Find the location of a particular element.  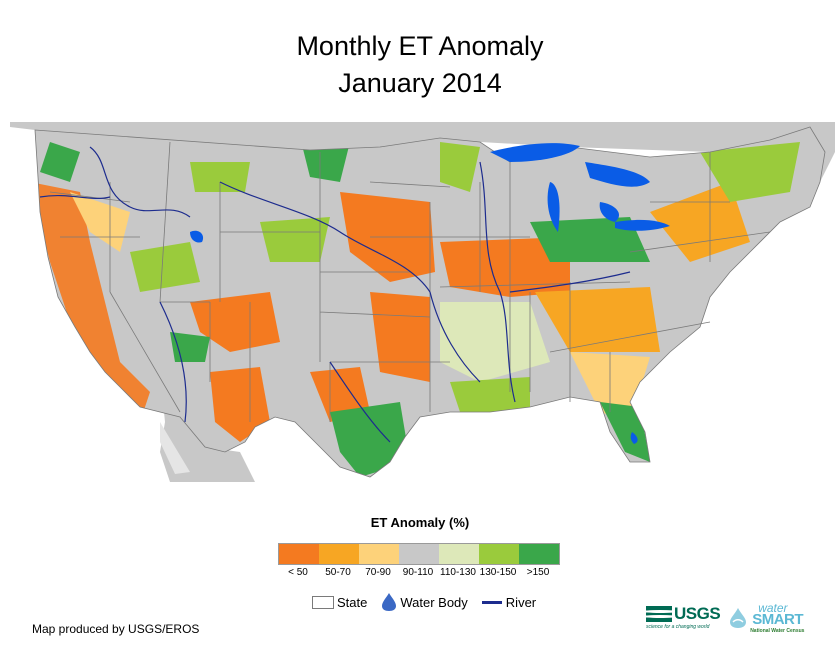

river-symbol-label: River is located at coordinates (521, 602).